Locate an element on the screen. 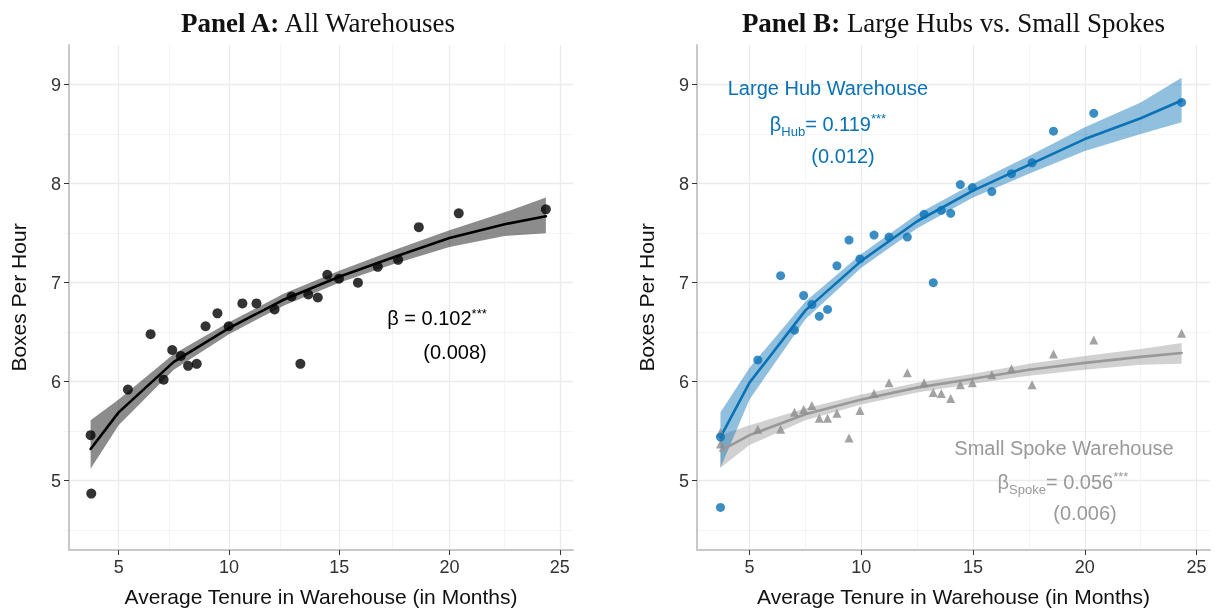  annotation: Small Spoke Warehouse is located at coordinates (1064, 448).